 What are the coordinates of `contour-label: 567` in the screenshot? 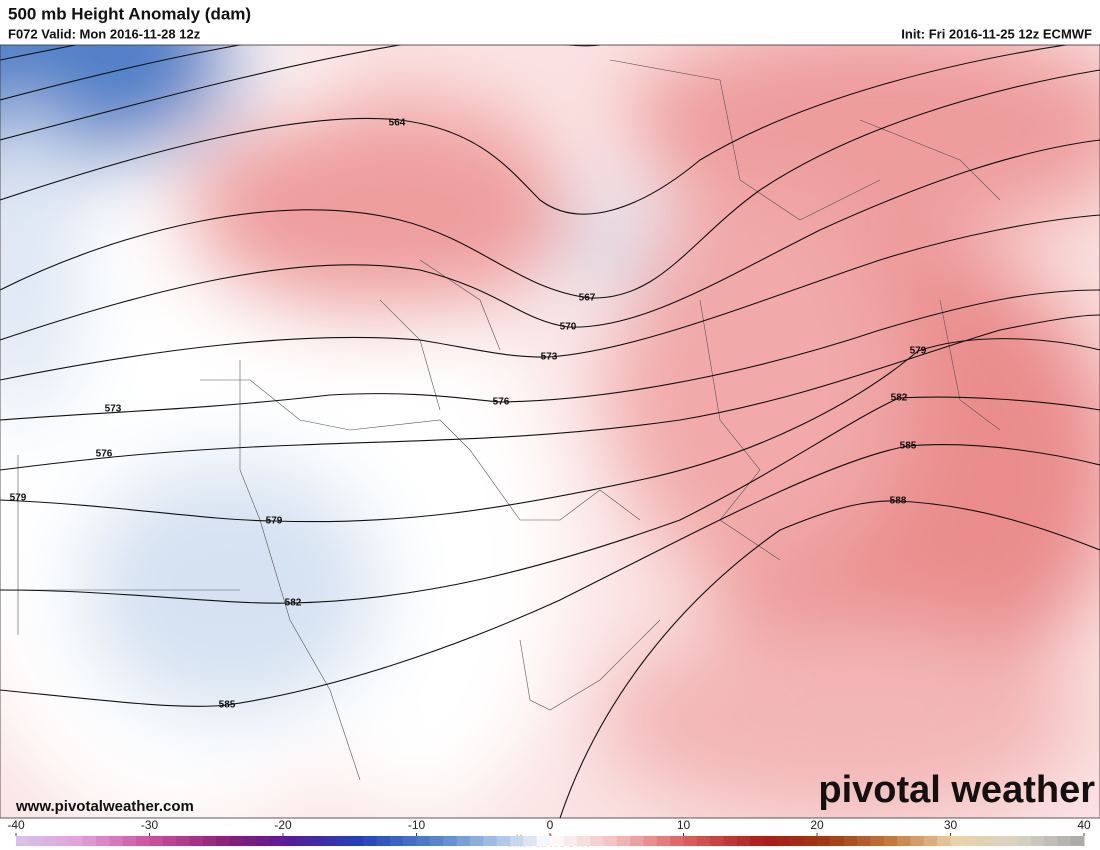 It's located at (587, 298).